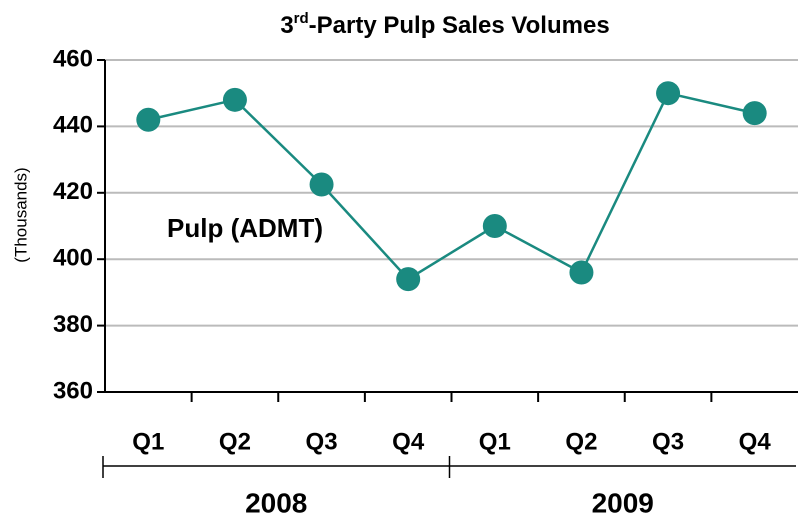  Describe the element at coordinates (73, 258) in the screenshot. I see `y-tick-label: 400` at that location.